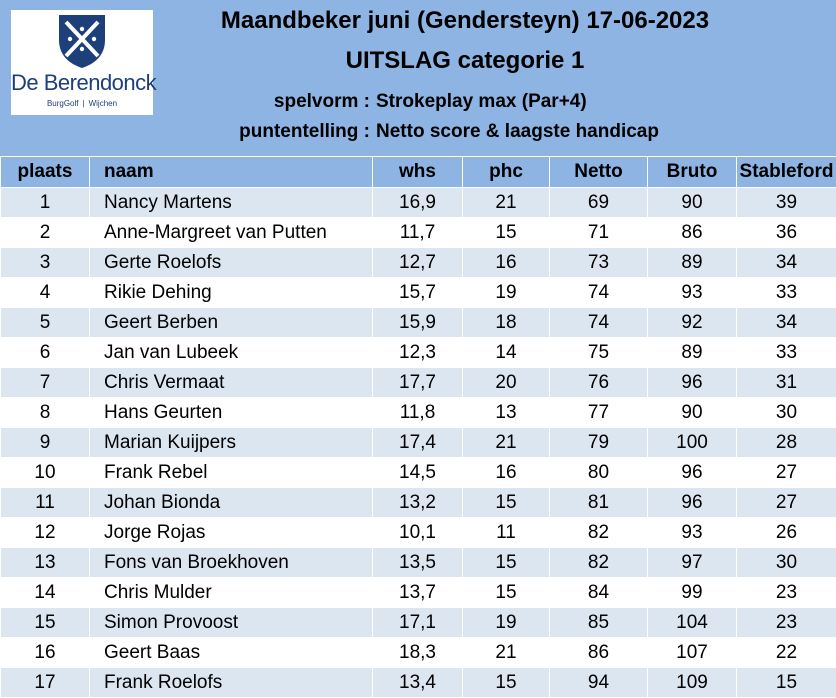 The image size is (836, 698). I want to click on col-header-whs: whs, so click(418, 172).